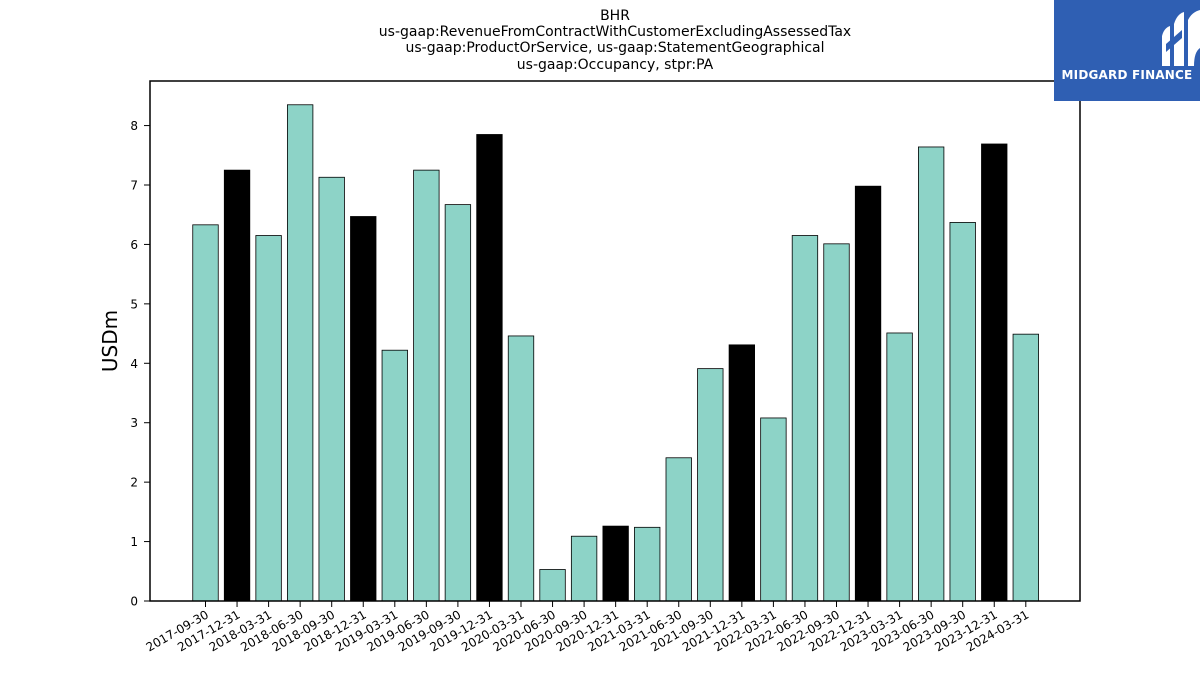  Describe the element at coordinates (134, 483) in the screenshot. I see `y-tick-label: 2` at that location.